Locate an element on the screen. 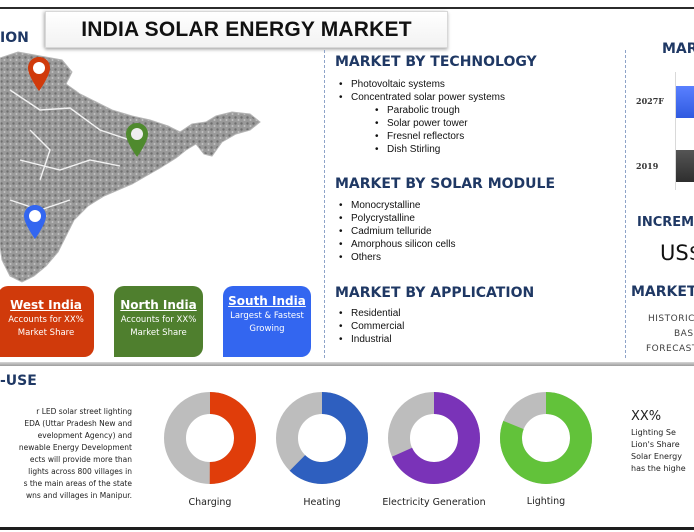  page-title: INDIA SOLAR ENERGY MARKET is located at coordinates (246, 29).